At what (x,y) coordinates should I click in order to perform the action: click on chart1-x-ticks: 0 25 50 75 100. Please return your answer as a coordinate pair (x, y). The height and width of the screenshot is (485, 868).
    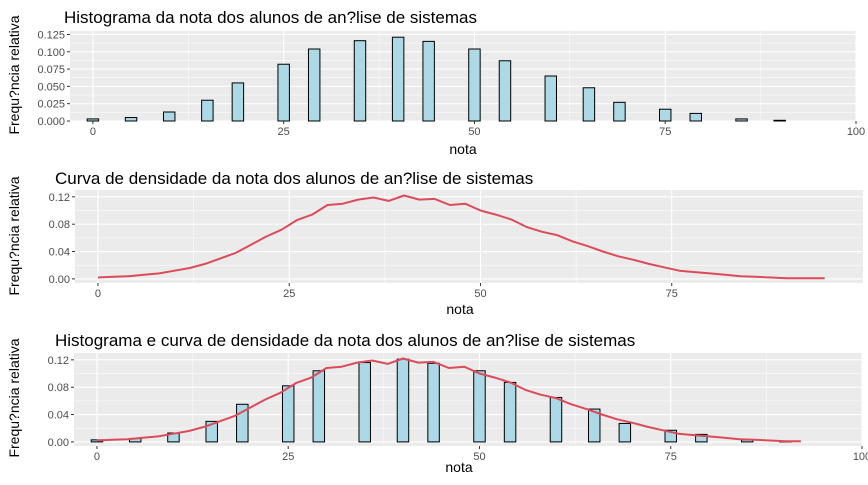
    Looking at the image, I should click on (477, 129).